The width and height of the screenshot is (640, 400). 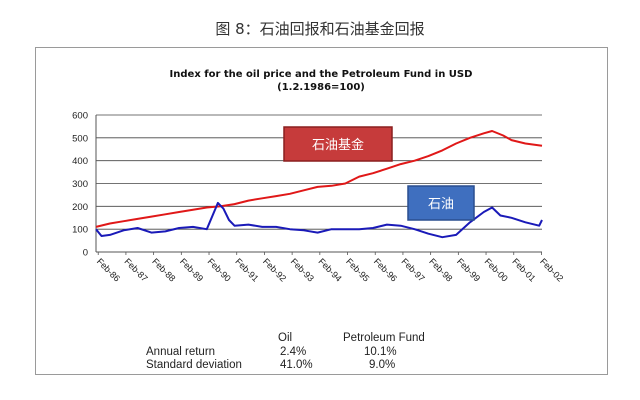 What do you see at coordinates (181, 352) in the screenshot?
I see `stats-row-label: Annual return` at bounding box center [181, 352].